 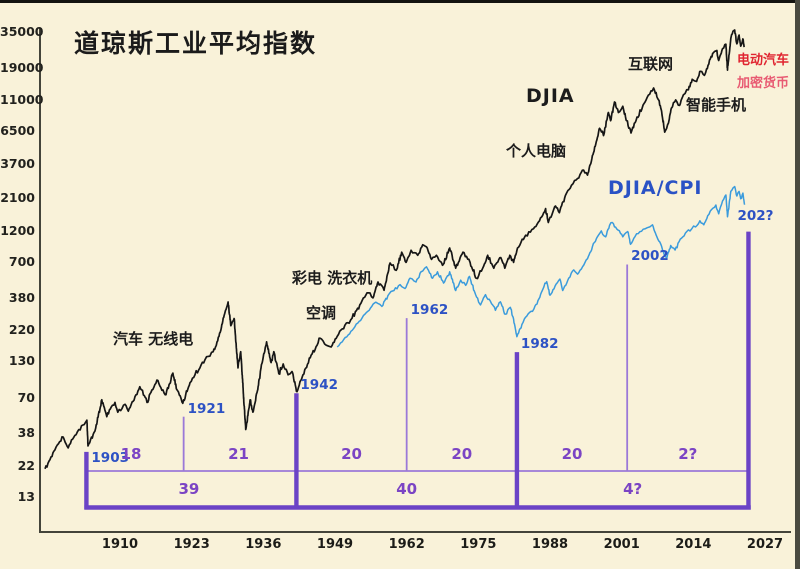 I want to click on series-name-label: DJIA/CPI, so click(x=655, y=188).